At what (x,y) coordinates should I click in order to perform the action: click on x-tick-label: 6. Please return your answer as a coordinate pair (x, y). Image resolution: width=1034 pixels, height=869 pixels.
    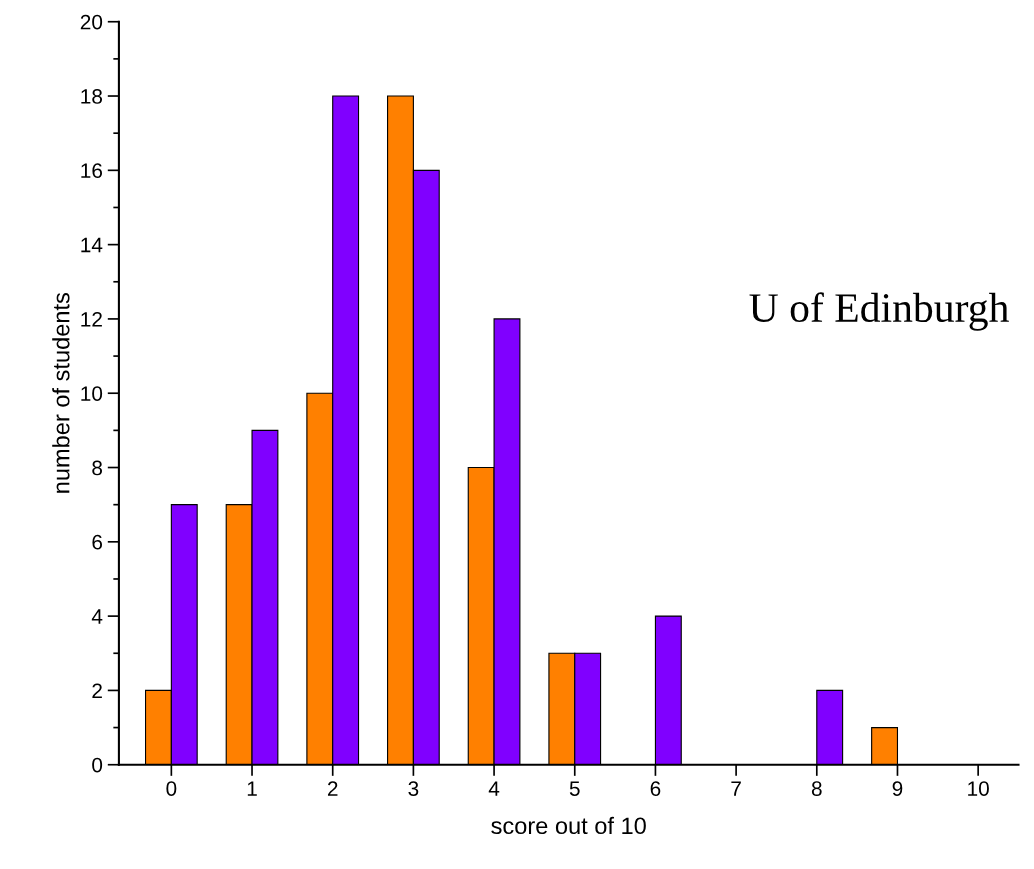
    Looking at the image, I should click on (655, 788).